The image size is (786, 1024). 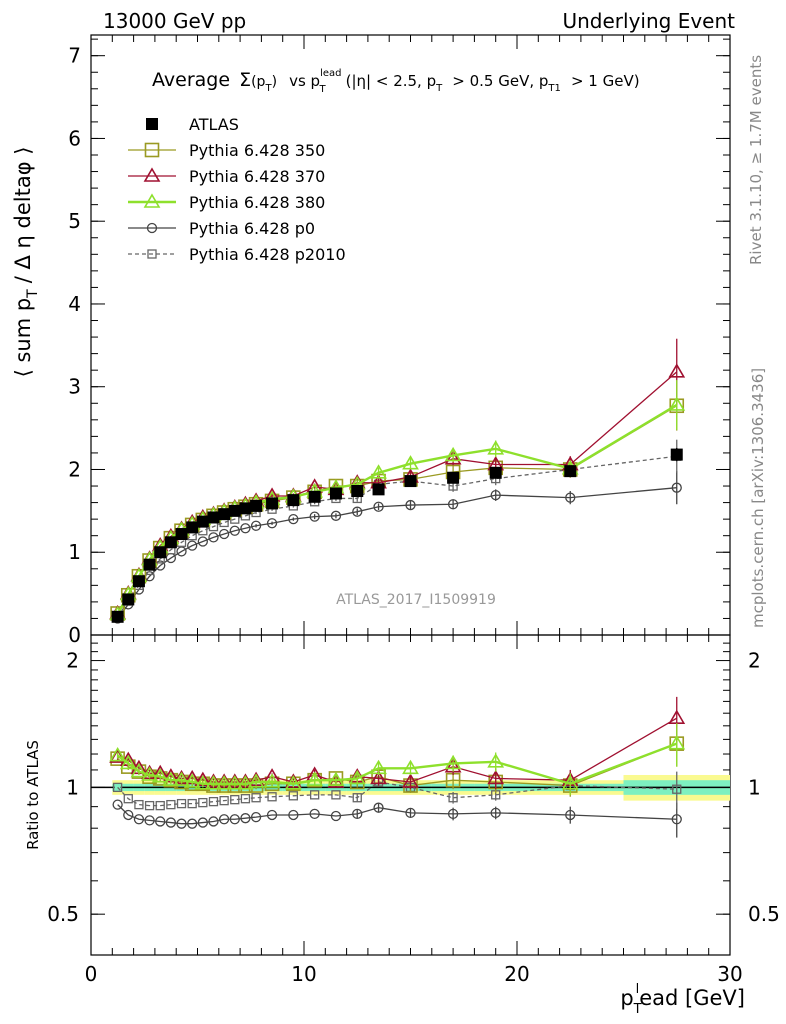 I want to click on ratio-y-axis-label: Ratio to ATLAS, so click(x=33, y=795).